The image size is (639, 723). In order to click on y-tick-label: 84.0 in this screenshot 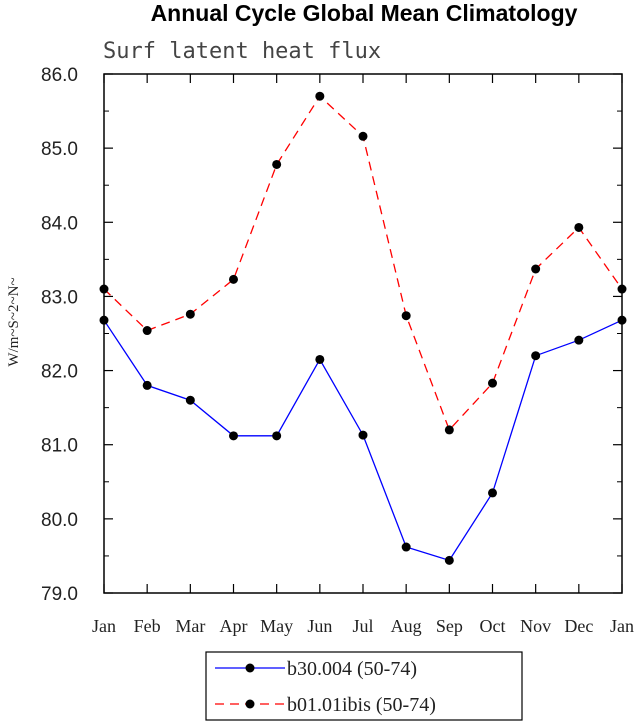, I will do `click(59, 223)`.